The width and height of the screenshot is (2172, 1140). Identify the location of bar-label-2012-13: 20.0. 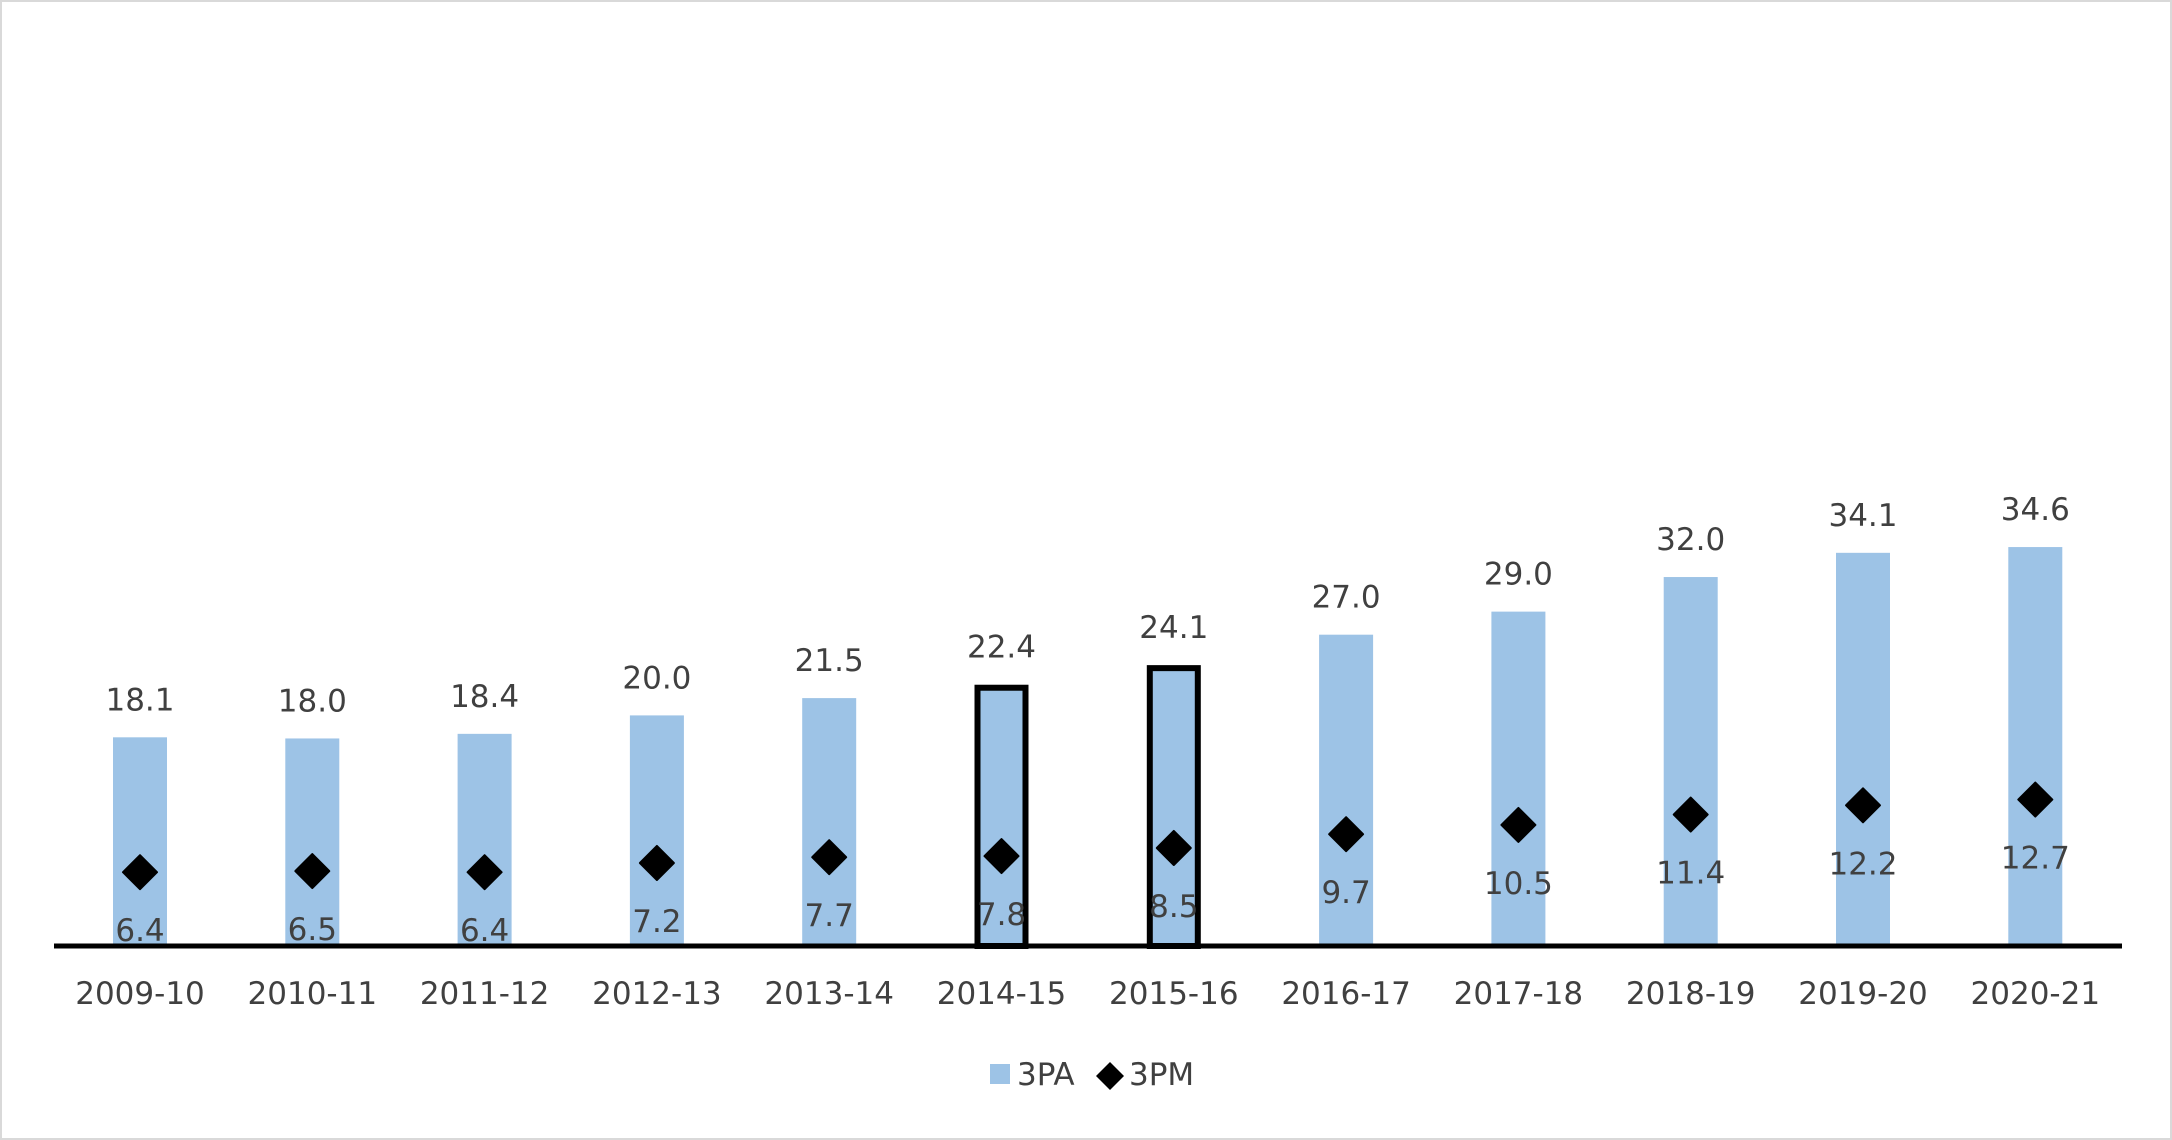
(656, 678).